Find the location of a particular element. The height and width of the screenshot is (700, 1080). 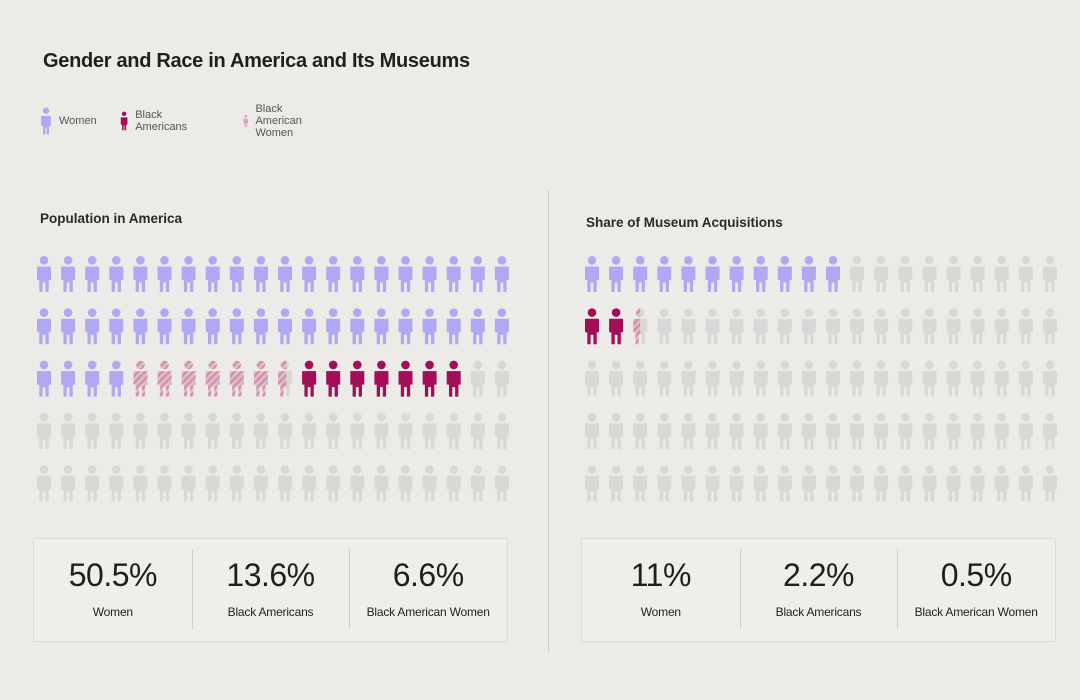

stat-black-americans: 2.2% Black Americans is located at coordinates (818, 590).